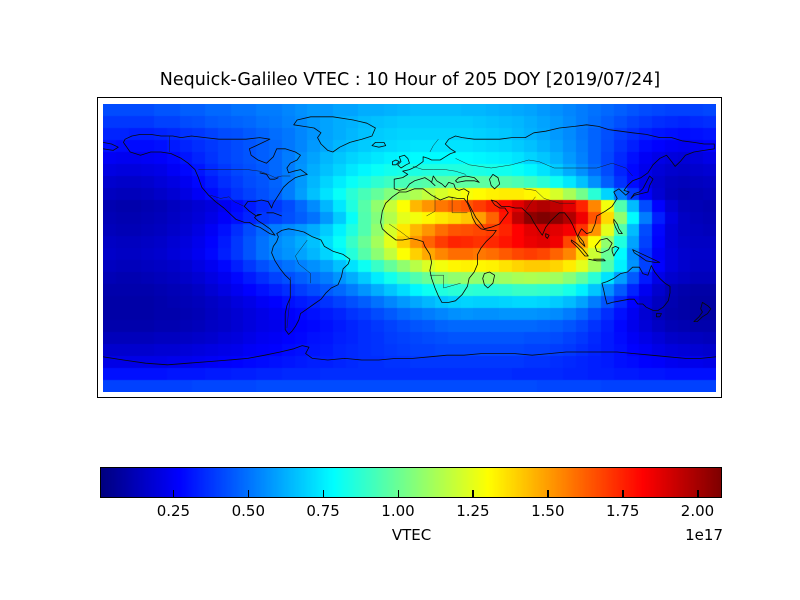  What do you see at coordinates (227, 200) in the screenshot?
I see `border-us-mexico` at bounding box center [227, 200].